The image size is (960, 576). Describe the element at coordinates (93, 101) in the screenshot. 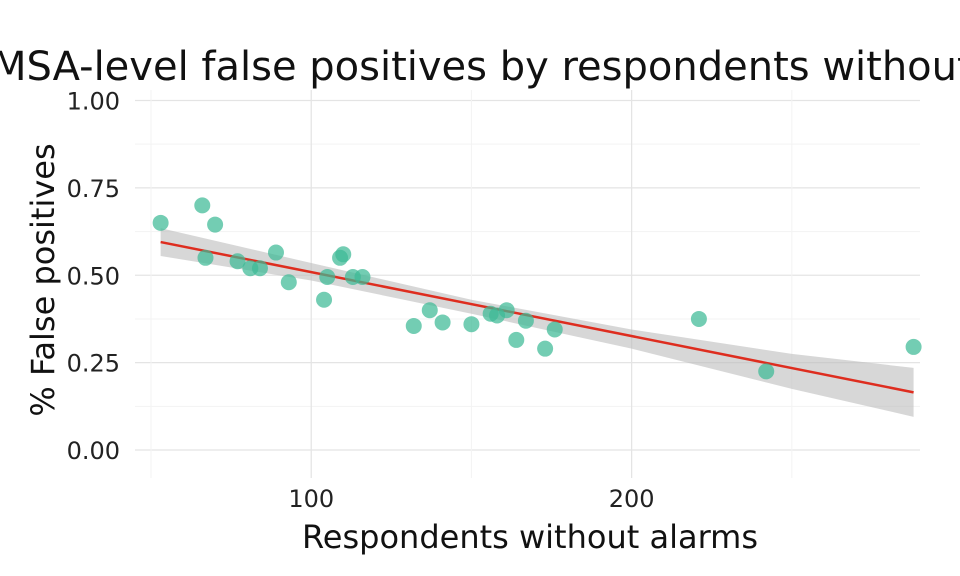

I see `y-tick-label: 1.00` at that location.